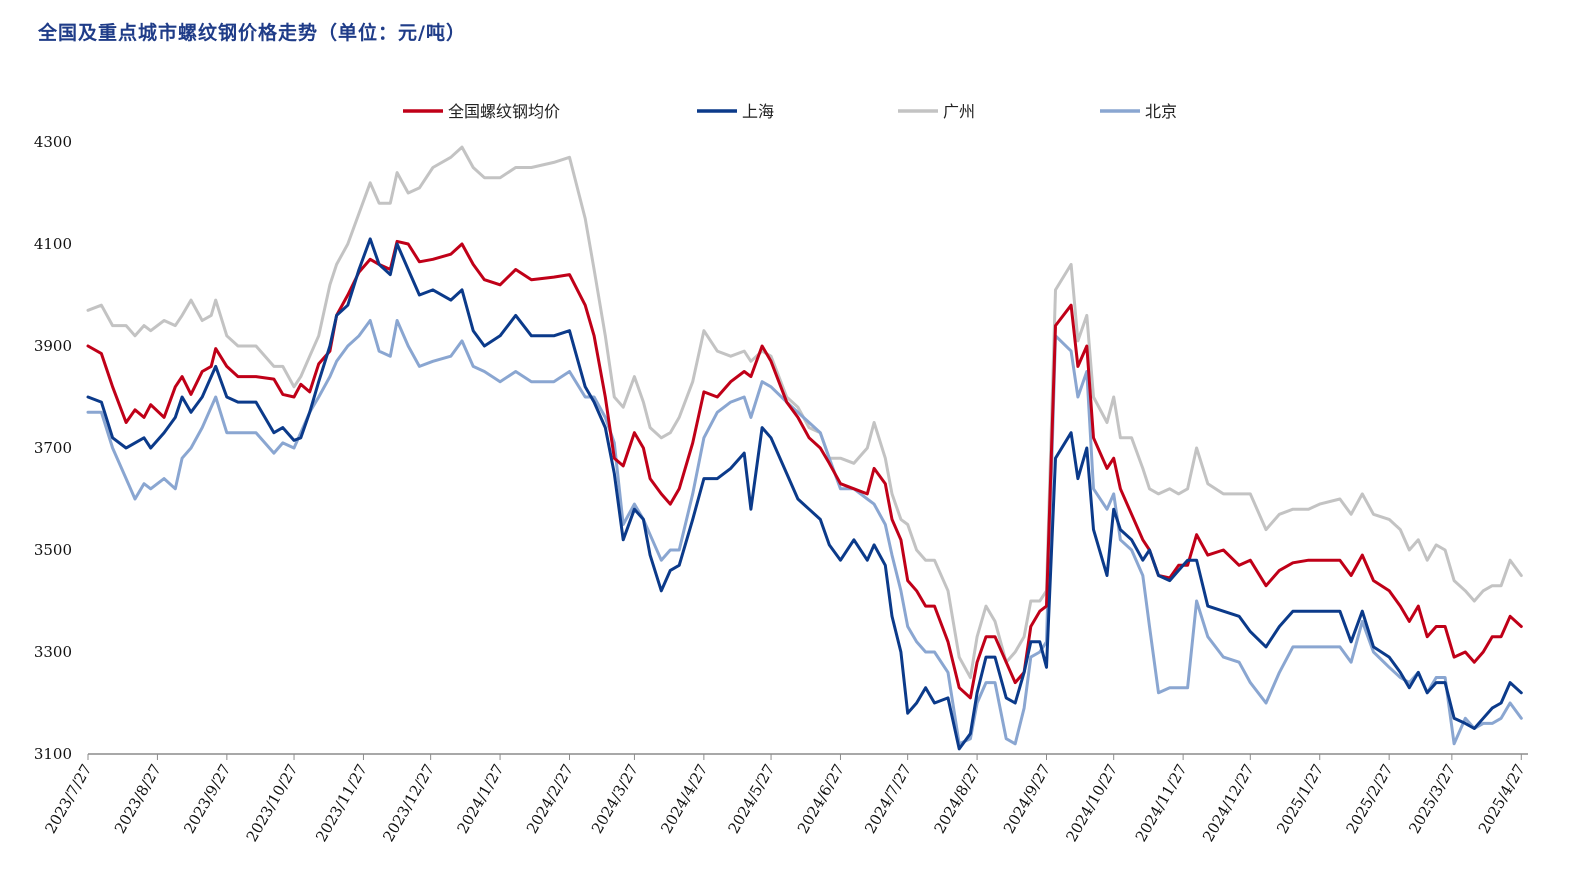 The image size is (1580, 884). Describe the element at coordinates (1300, 799) in the screenshot. I see `x-tick-label: 2025/1/27` at that location.